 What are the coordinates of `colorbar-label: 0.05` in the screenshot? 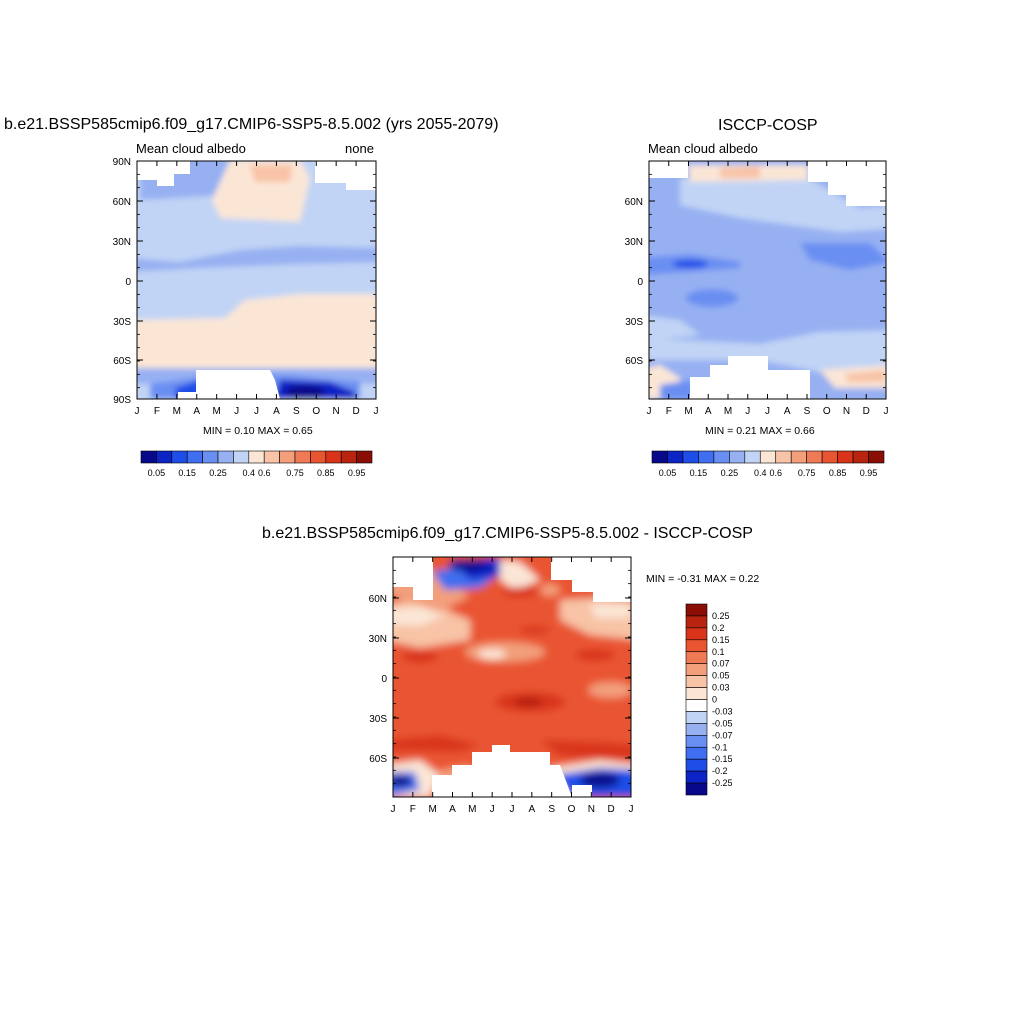 It's located at (668, 473).